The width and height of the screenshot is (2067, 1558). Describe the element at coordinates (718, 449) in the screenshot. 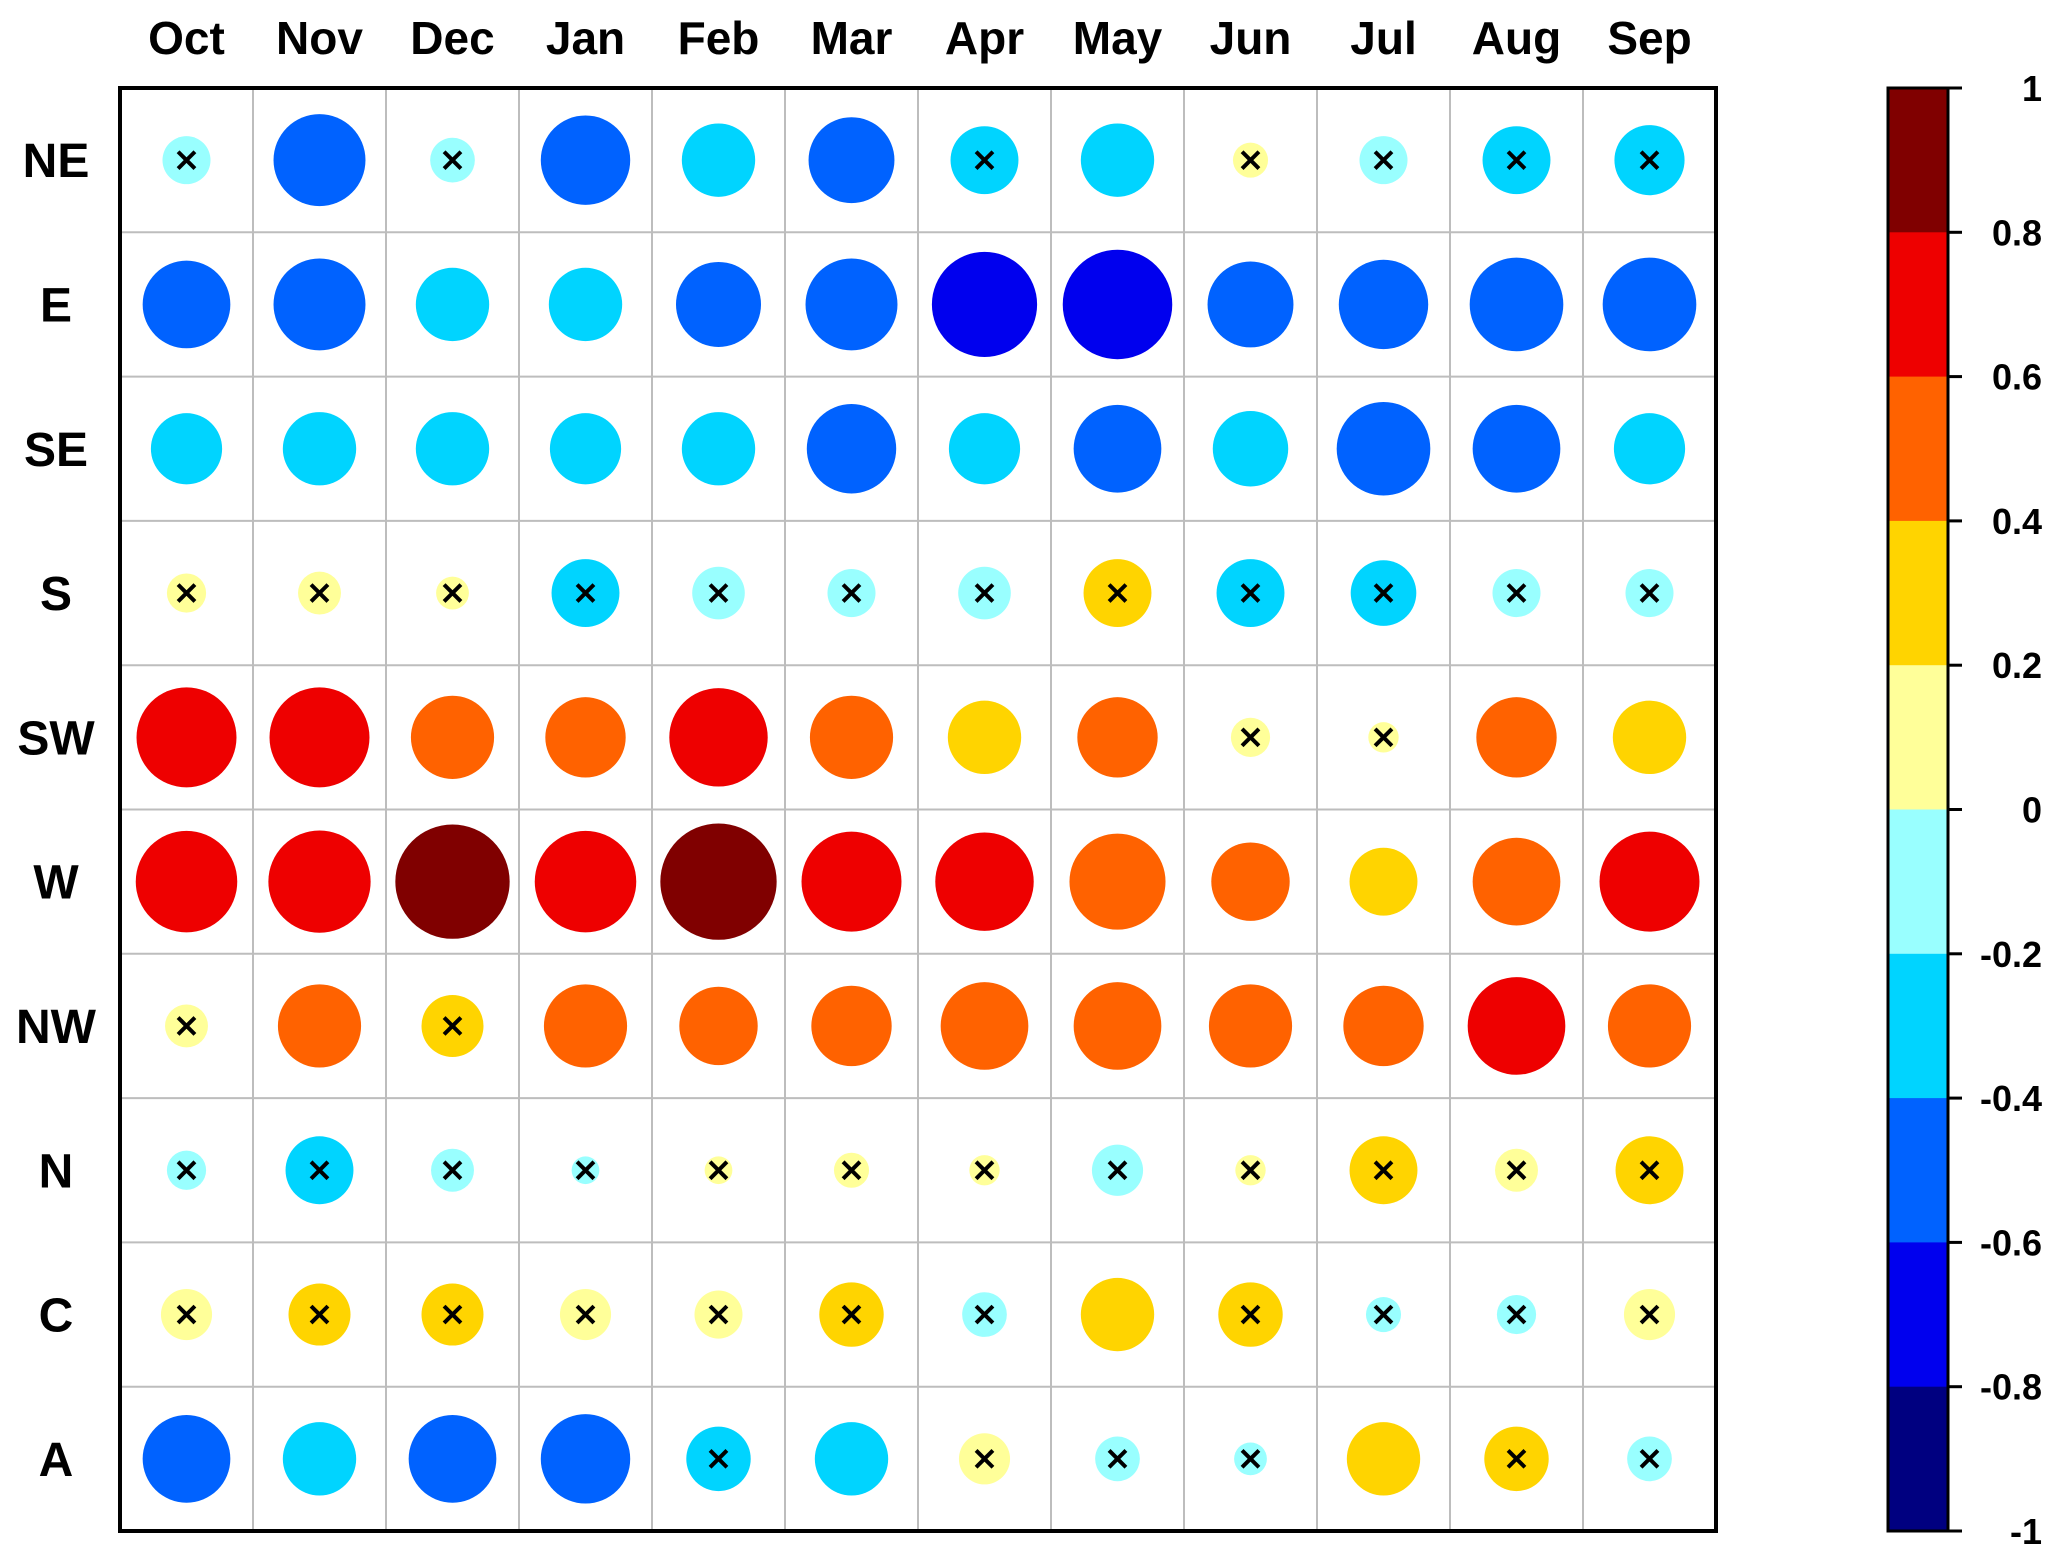

I see `bubble-se-feb` at that location.